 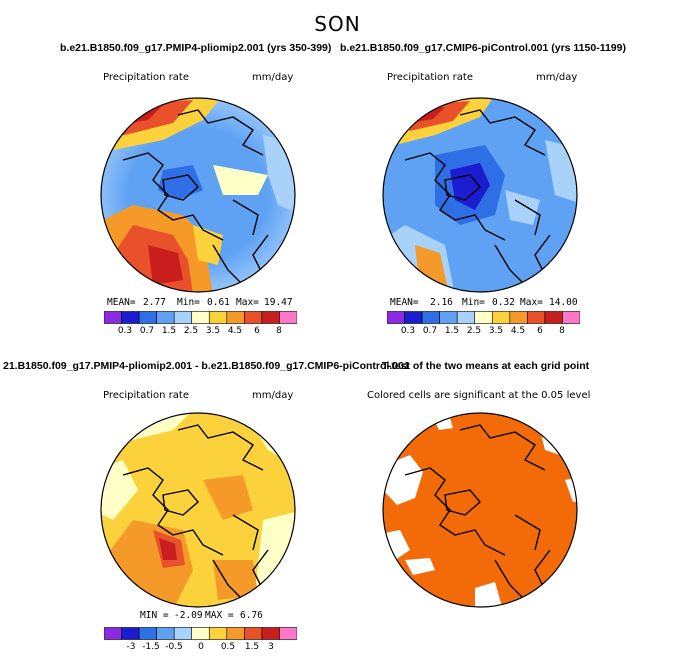 What do you see at coordinates (271, 647) in the screenshot?
I see `panel3-tick: 3` at bounding box center [271, 647].